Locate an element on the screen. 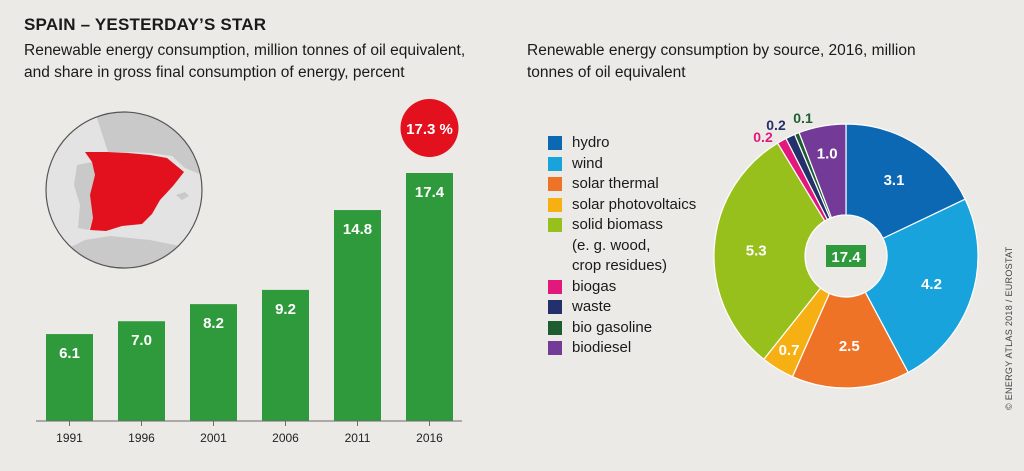  legend-label-line: solar thermal is located at coordinates (615, 183).